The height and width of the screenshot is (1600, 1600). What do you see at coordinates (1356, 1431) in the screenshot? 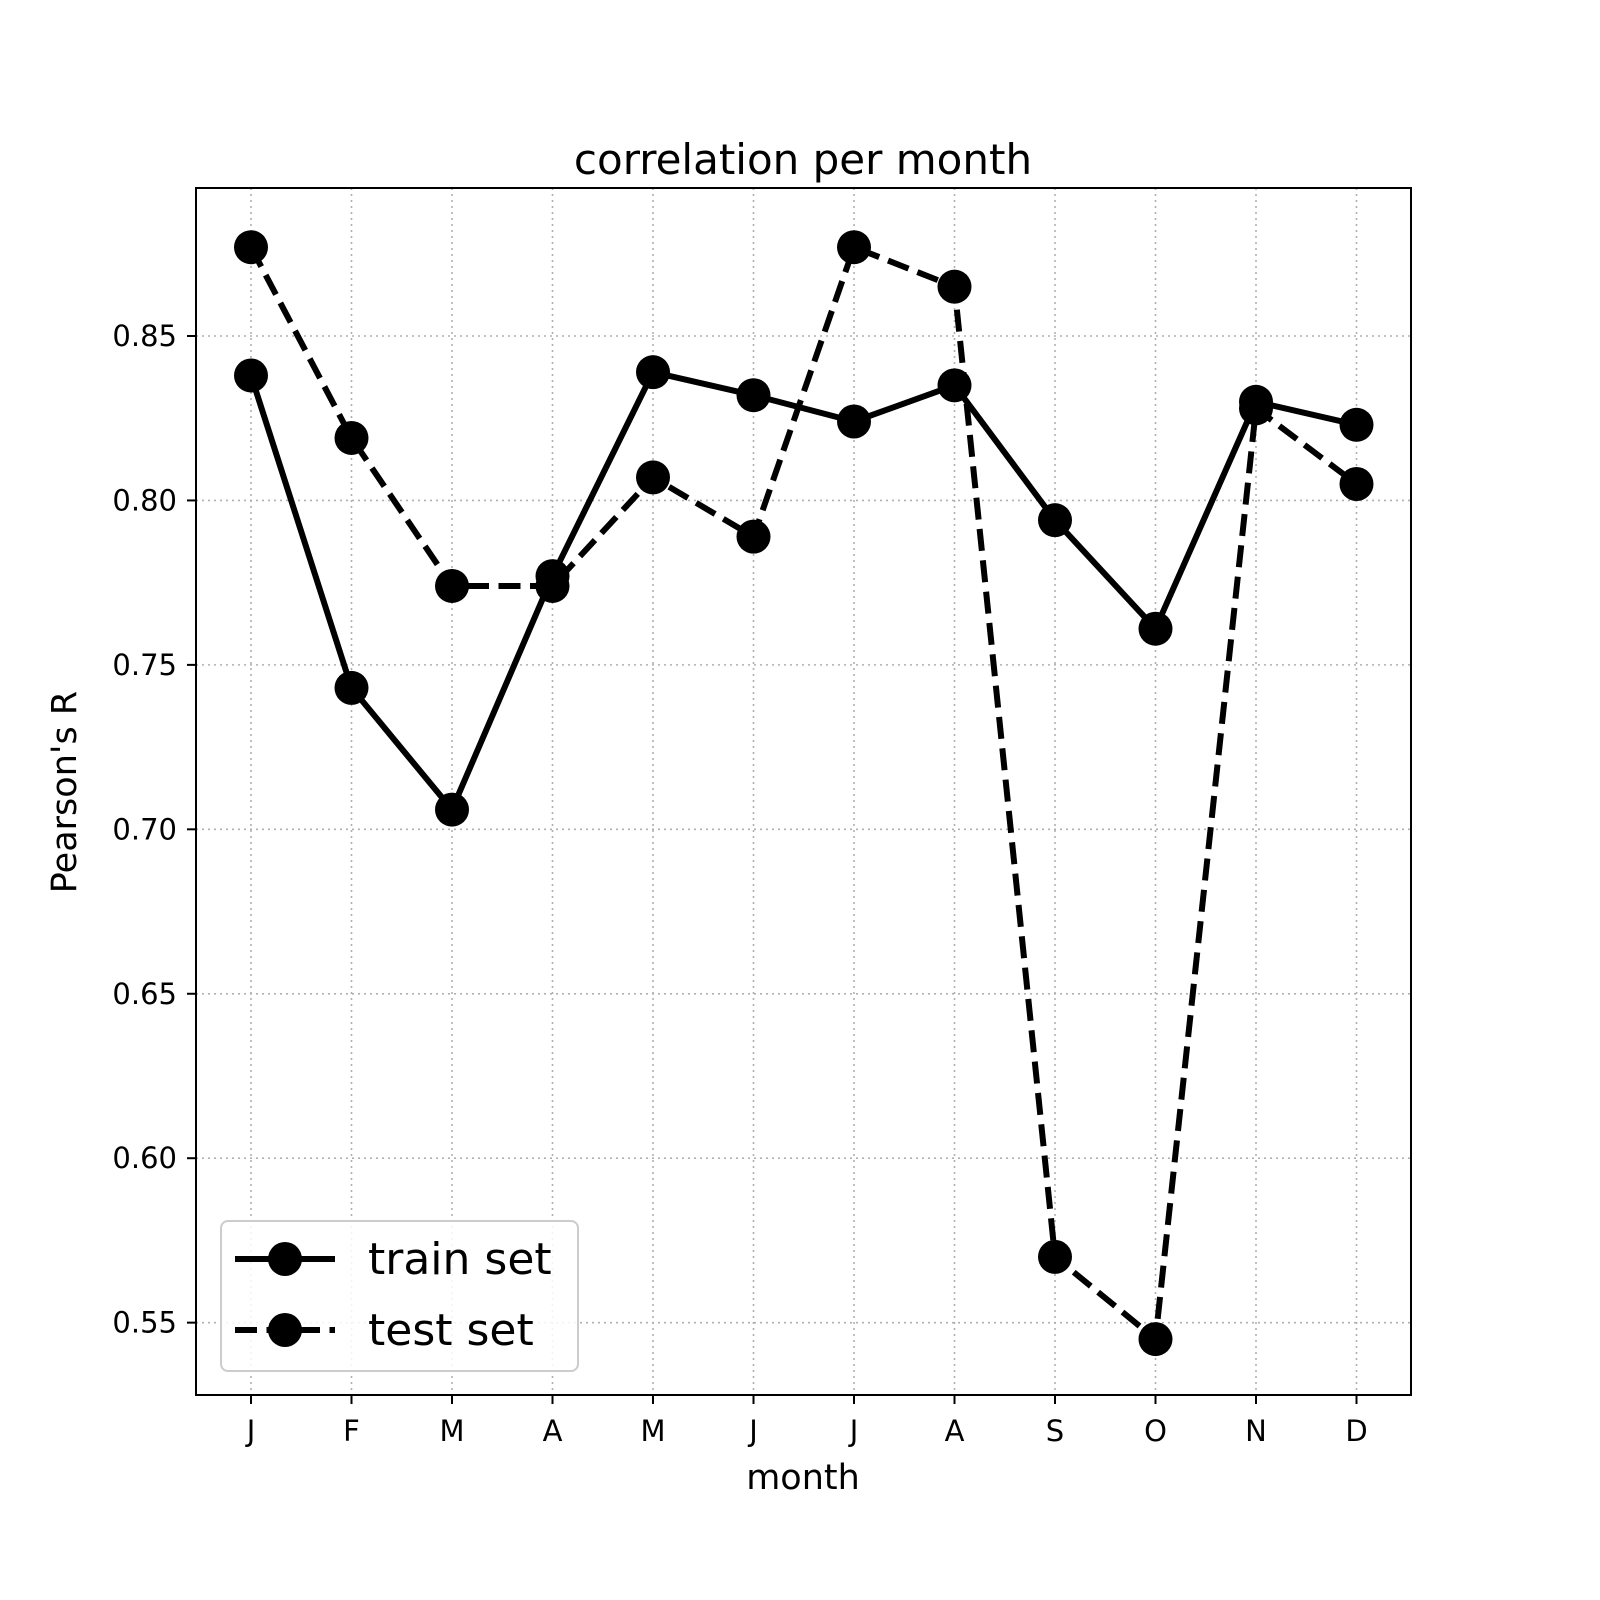
I see `x-tick-label: D` at bounding box center [1356, 1431].